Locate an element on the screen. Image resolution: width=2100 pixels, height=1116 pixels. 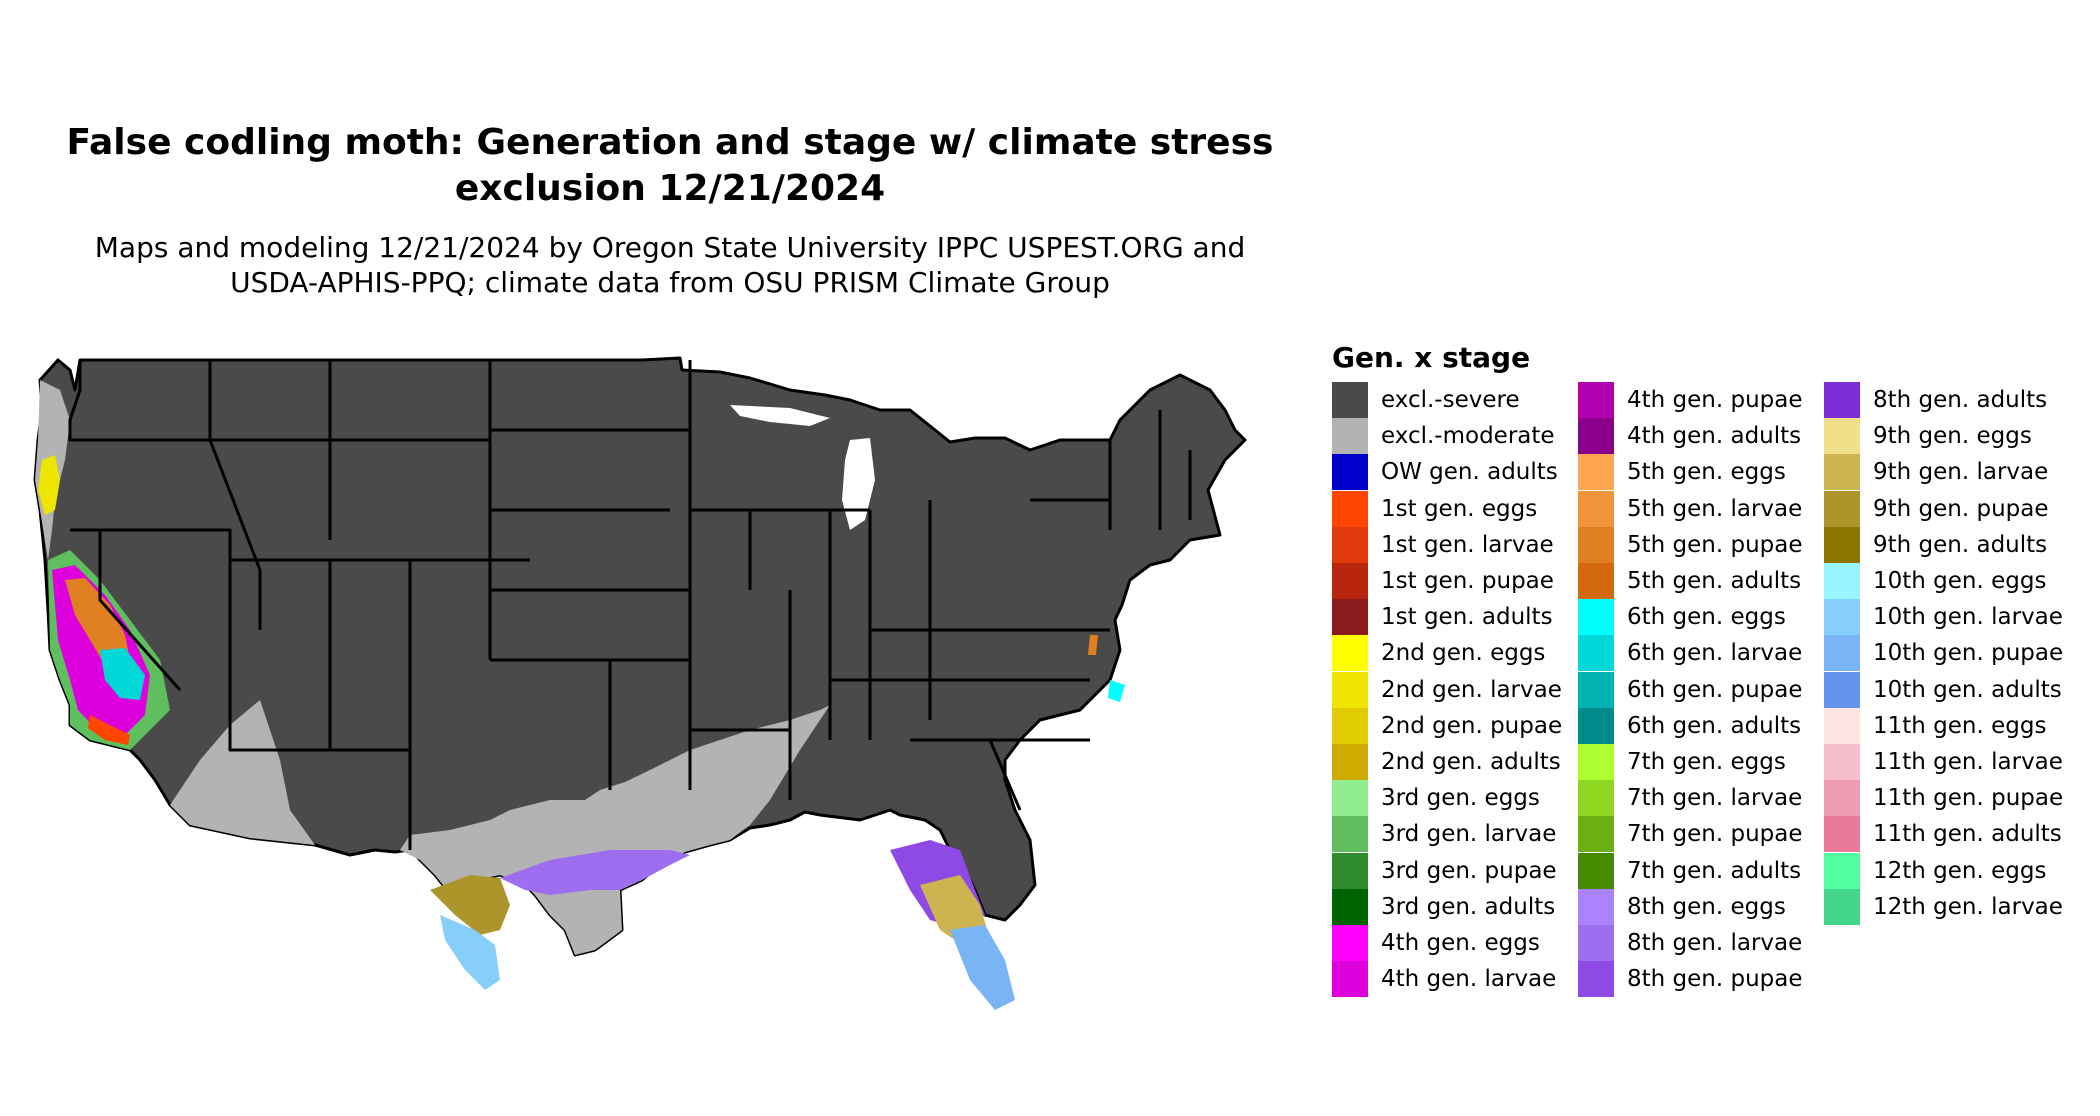
legend-label: 11th gen. pupae is located at coordinates (1968, 798).